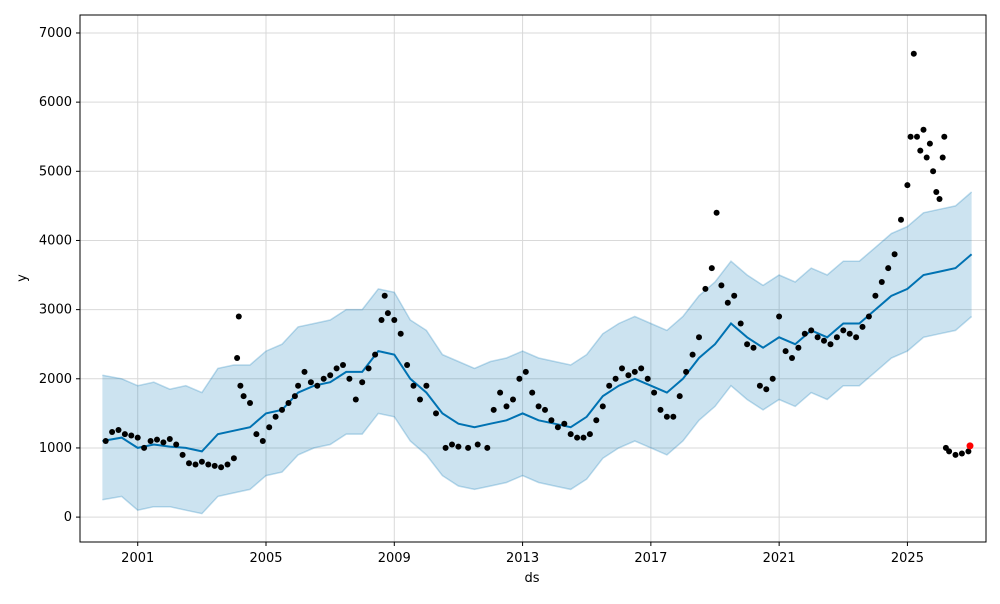 The width and height of the screenshot is (1000, 604). What do you see at coordinates (531, 578) in the screenshot?
I see `x-axis-label: ds` at bounding box center [531, 578].